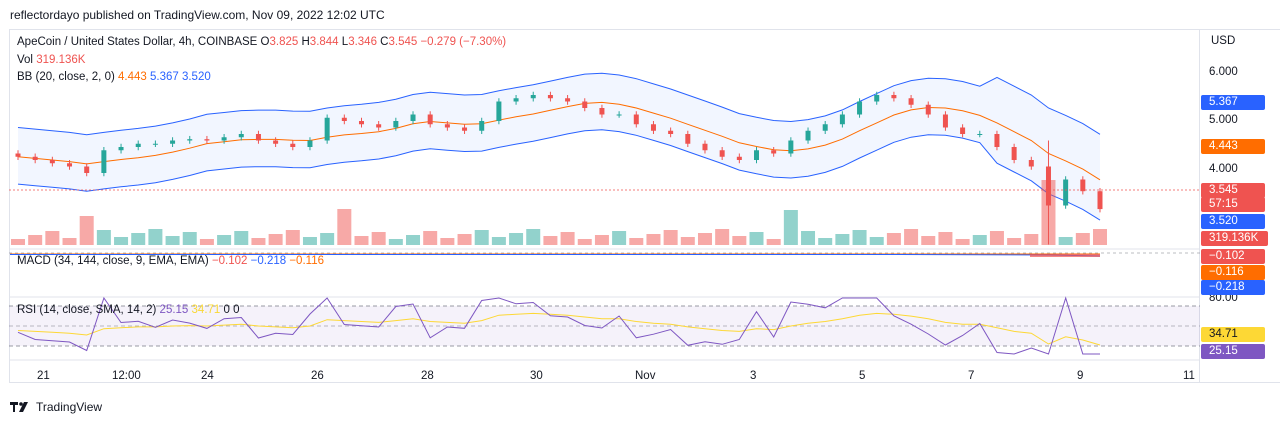 This screenshot has height=425, width=1280. What do you see at coordinates (1233, 272) in the screenshot?
I see `macd-signal-tag: −0.116` at bounding box center [1233, 272].